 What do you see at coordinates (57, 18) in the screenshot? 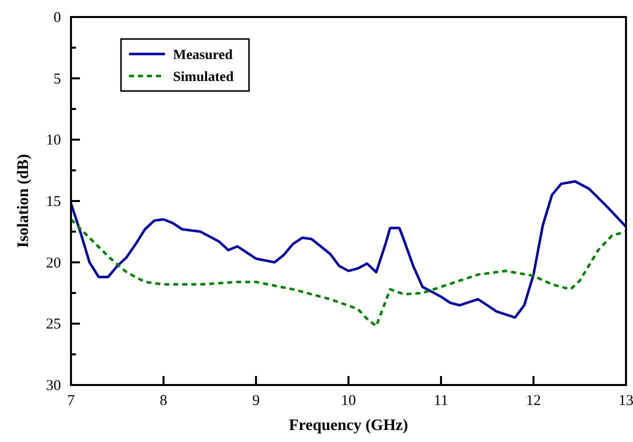
I see `y-tick-label: 0` at bounding box center [57, 18].